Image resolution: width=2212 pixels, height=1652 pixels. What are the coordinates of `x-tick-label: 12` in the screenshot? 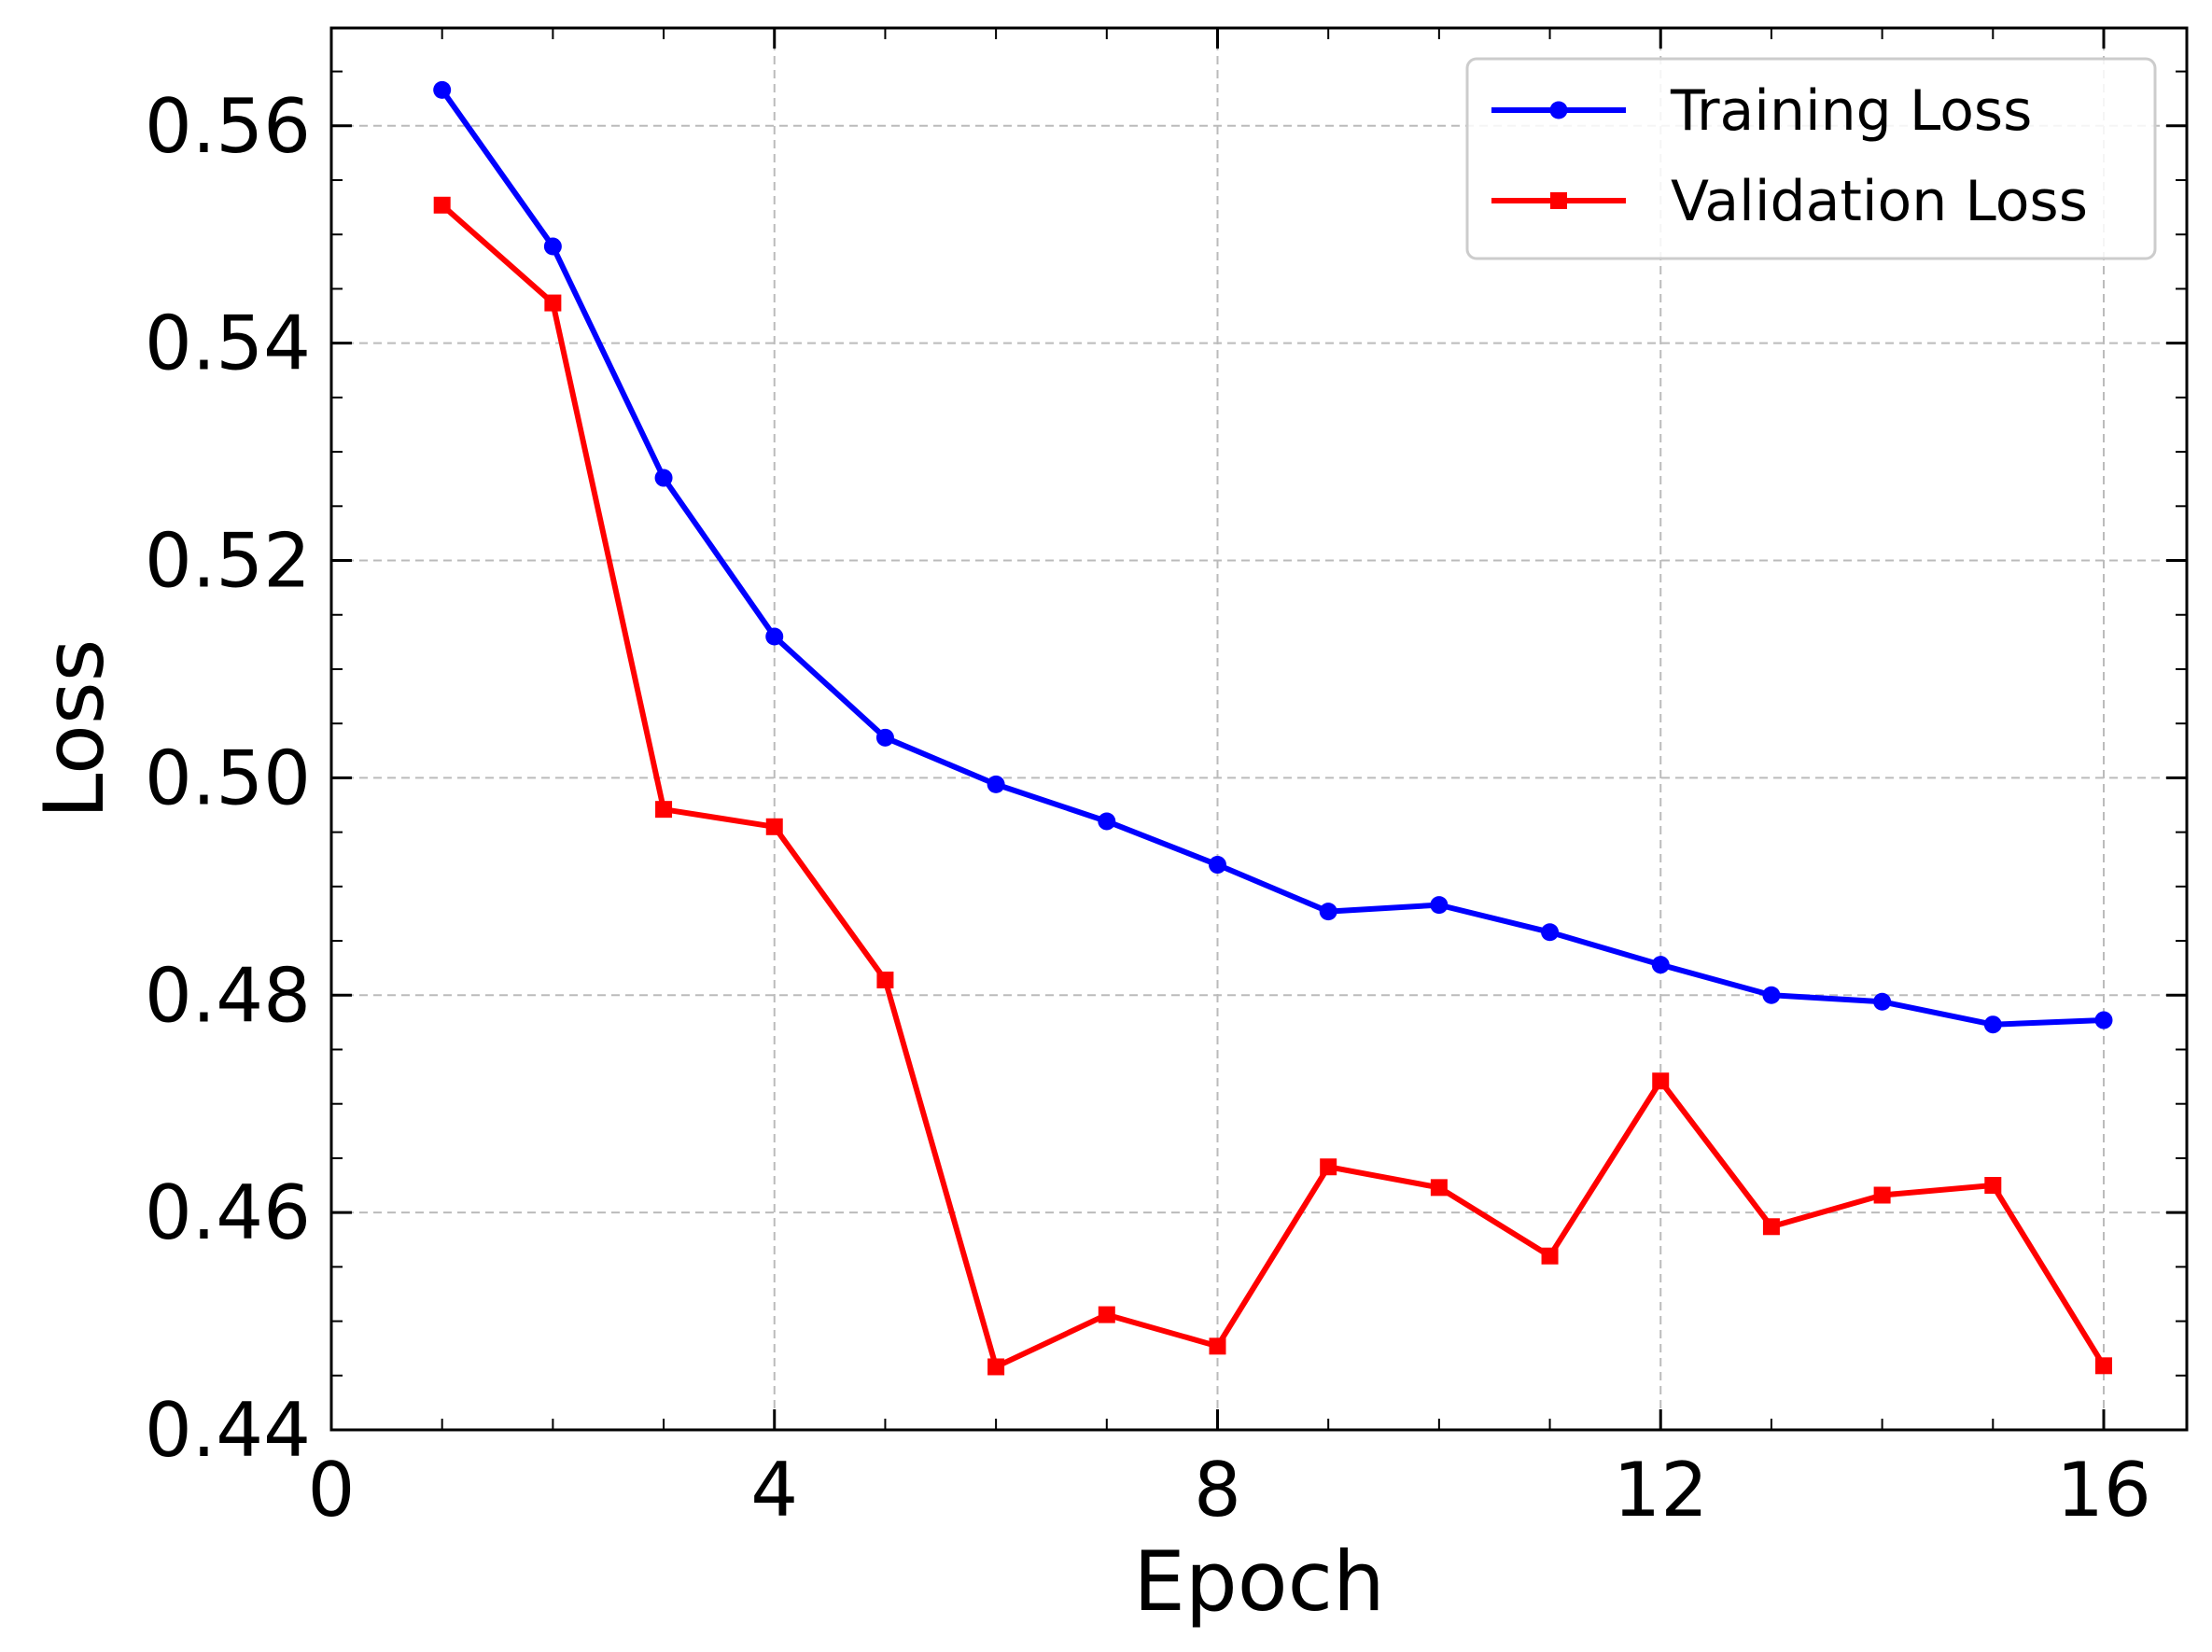 It's located at (1660, 1490).